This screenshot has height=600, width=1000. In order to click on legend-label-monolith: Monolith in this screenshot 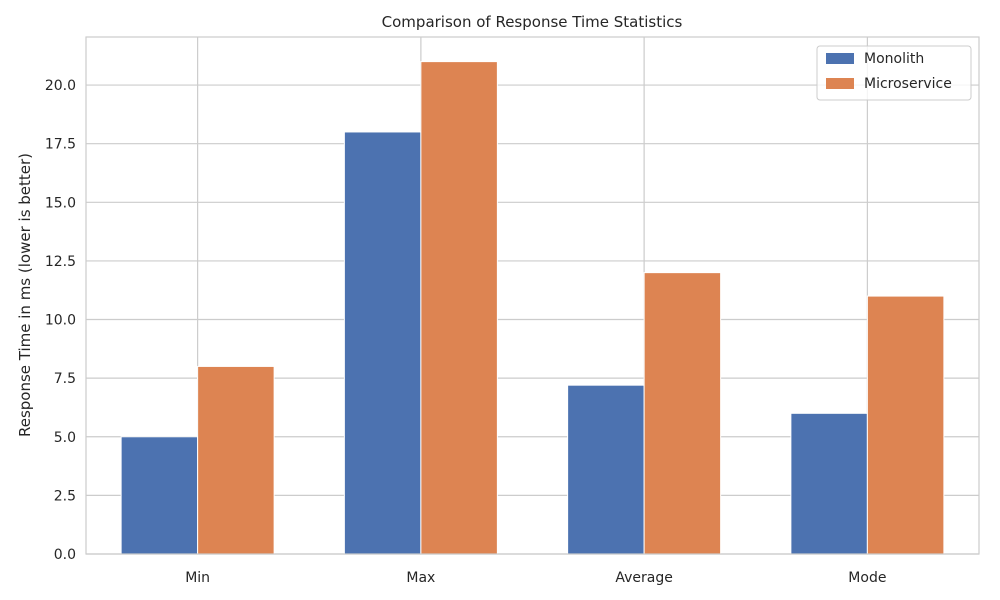, I will do `click(894, 59)`.